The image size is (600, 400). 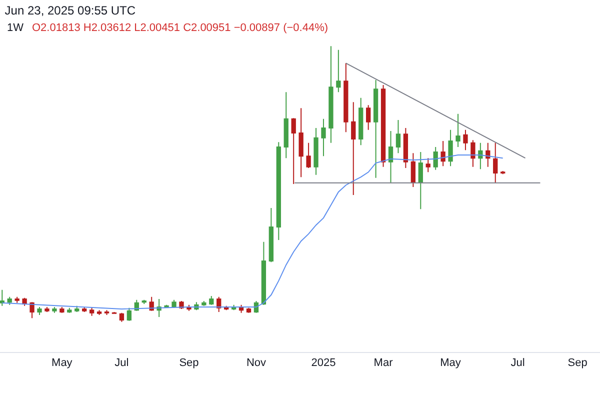 What do you see at coordinates (323, 363) in the screenshot?
I see `x-tick-label: 2025` at bounding box center [323, 363].